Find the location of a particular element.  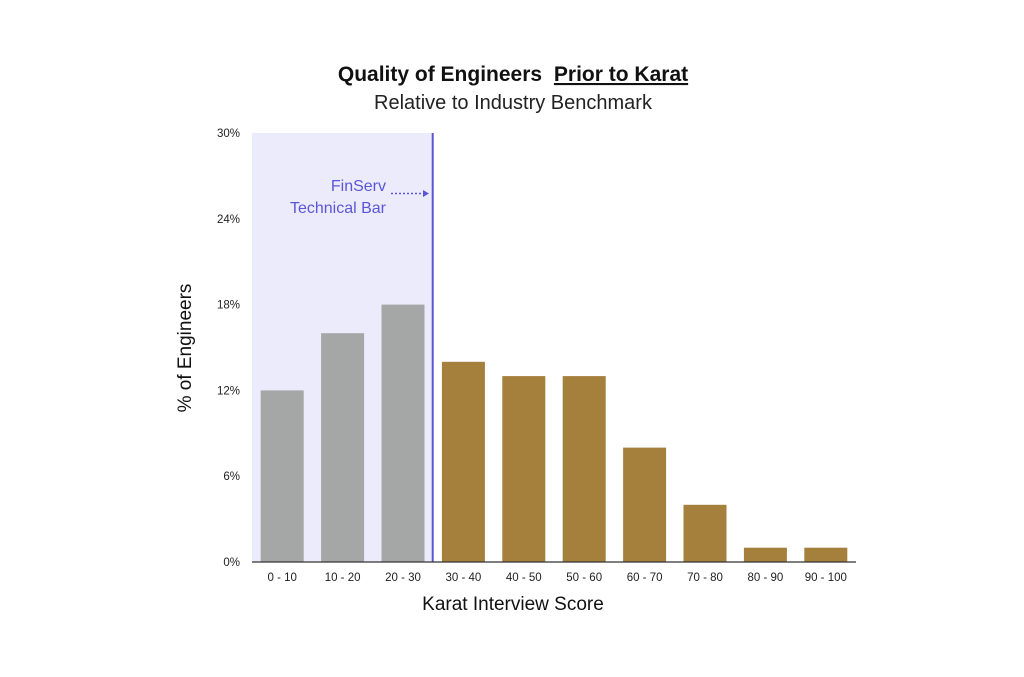

y-tick-label: 30% is located at coordinates (228, 134).